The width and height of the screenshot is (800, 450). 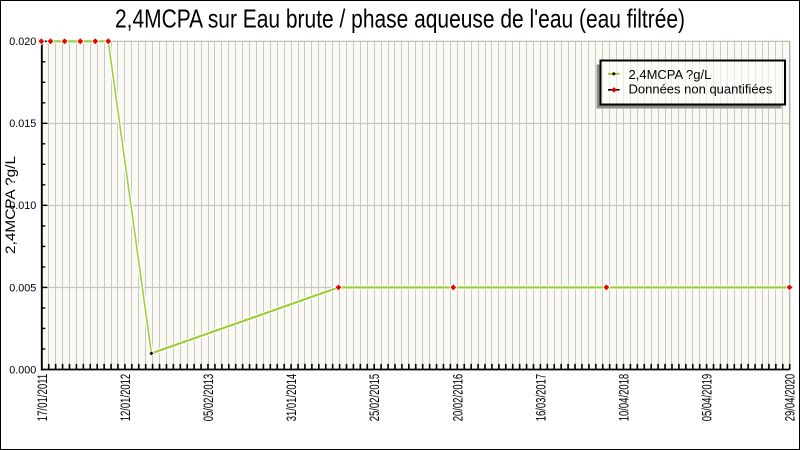 What do you see at coordinates (208, 398) in the screenshot?
I see `svg-text: 05/02/2013` at bounding box center [208, 398].